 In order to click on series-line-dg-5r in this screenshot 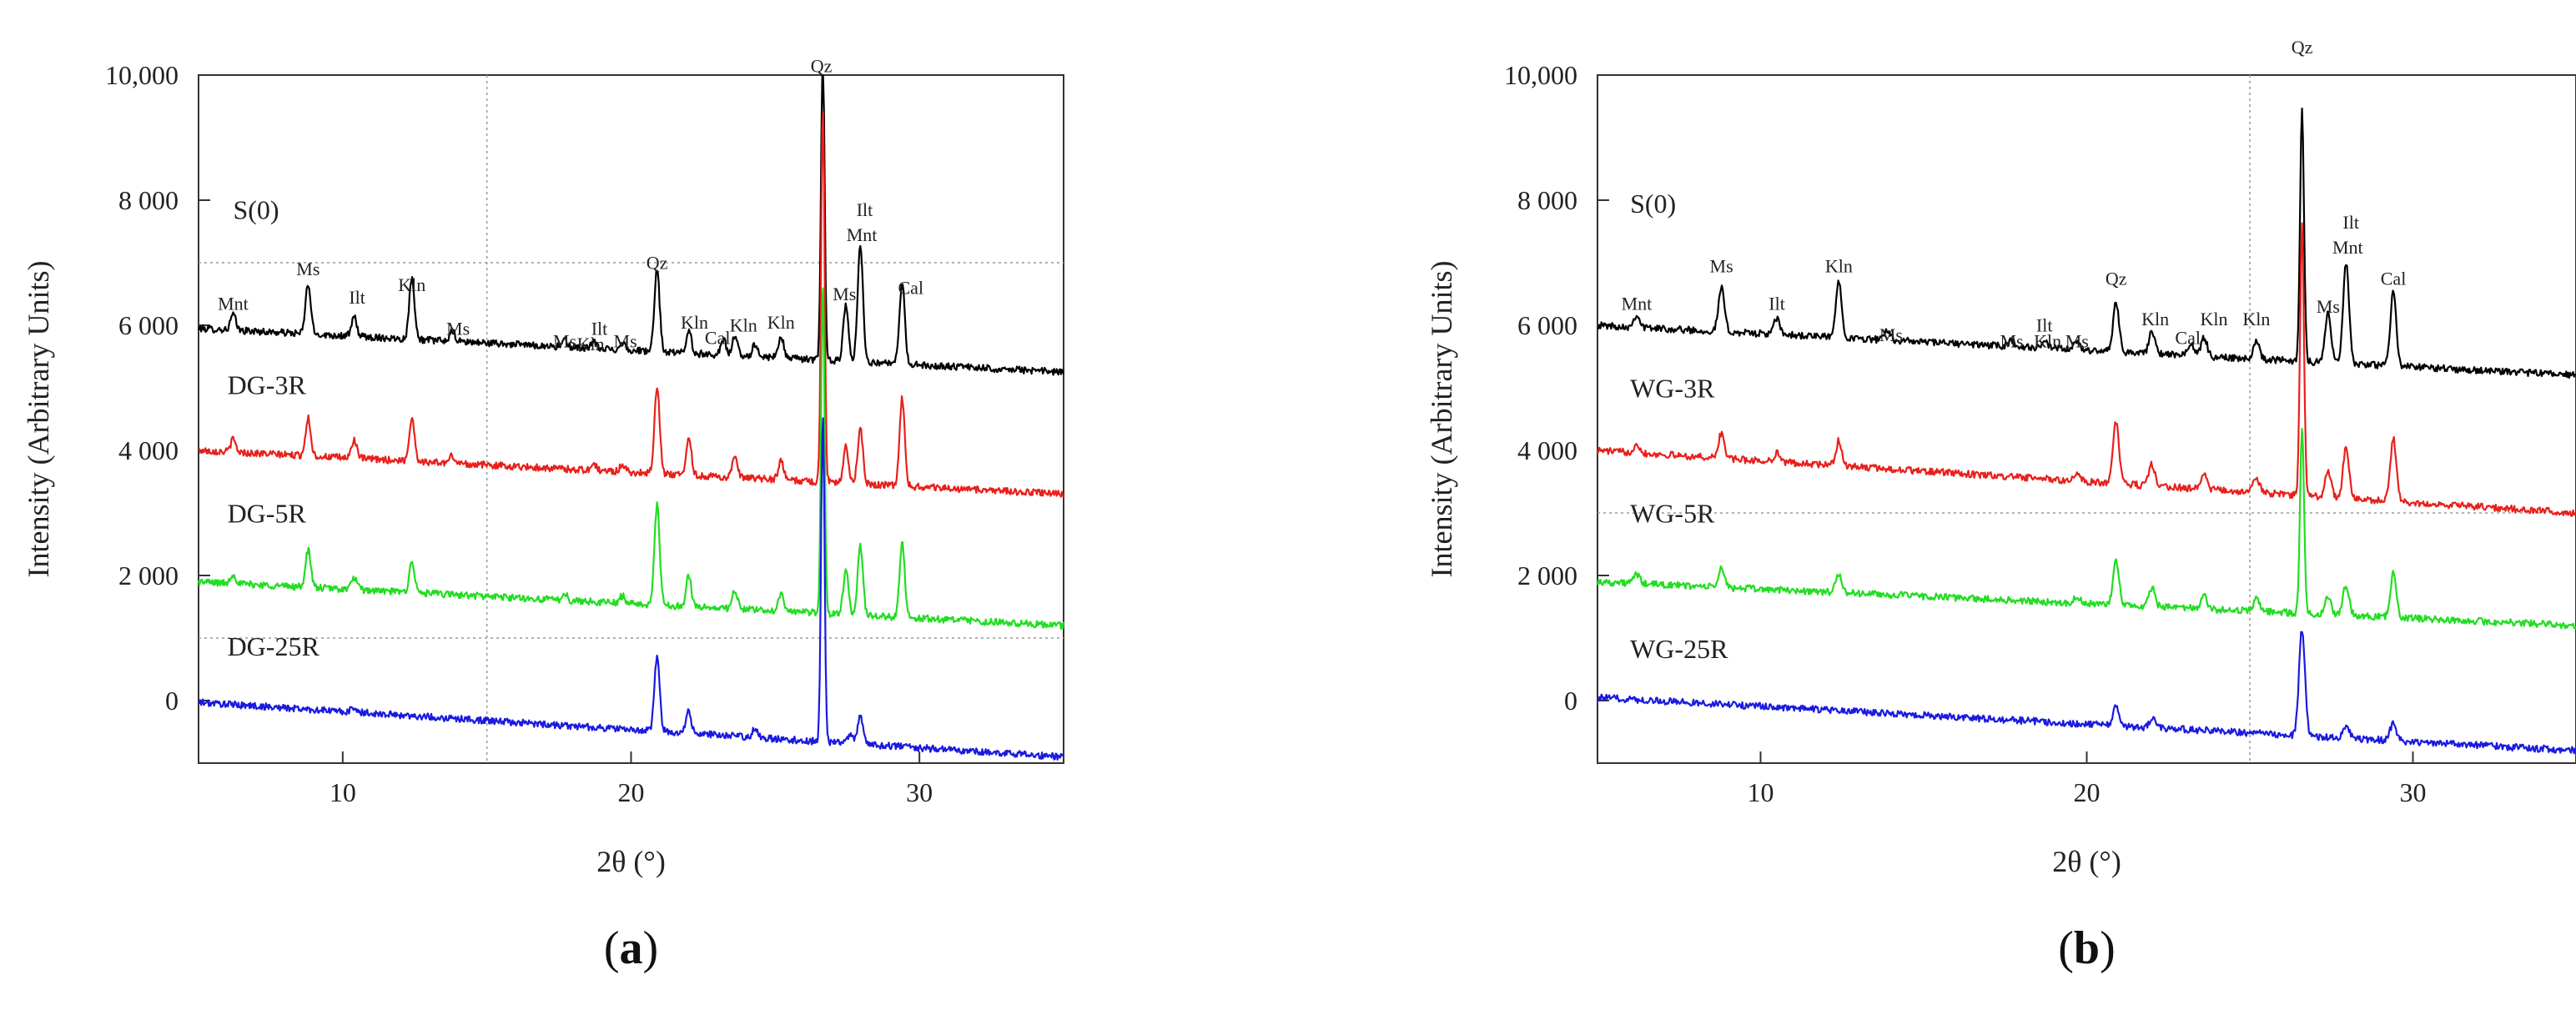, I will do `click(631, 459)`.